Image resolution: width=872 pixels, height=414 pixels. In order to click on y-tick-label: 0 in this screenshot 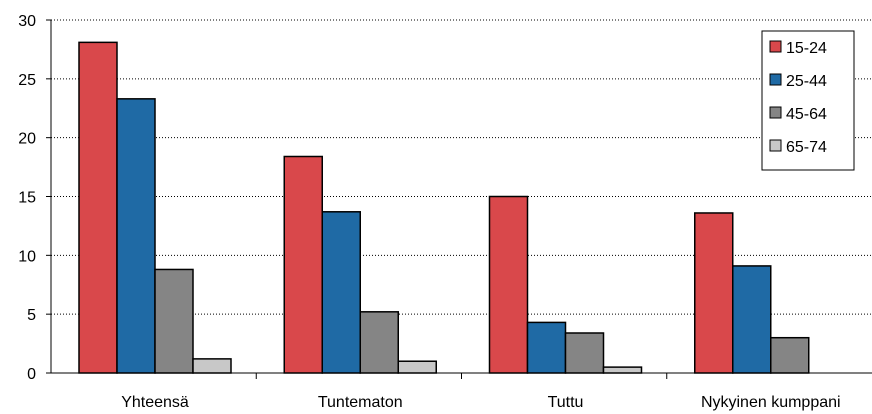, I will do `click(31, 374)`.